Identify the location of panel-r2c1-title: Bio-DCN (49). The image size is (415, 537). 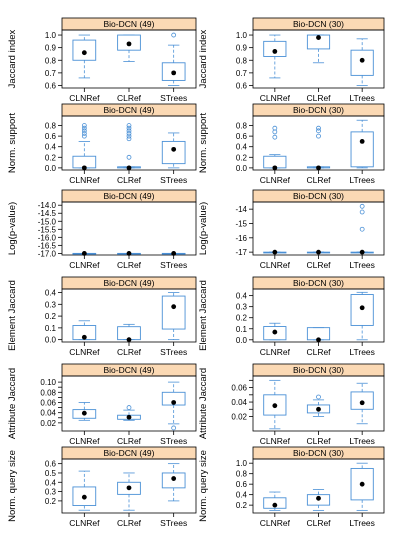
(128, 110).